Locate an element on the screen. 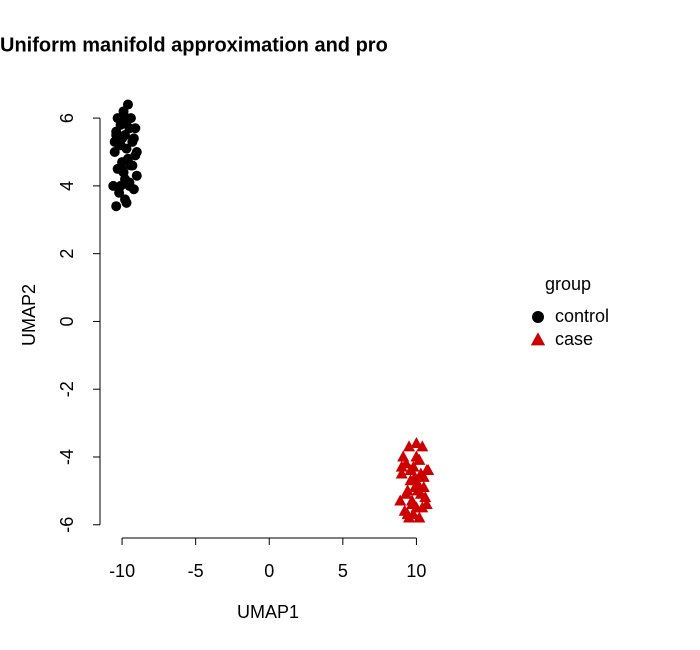  legend-label: case is located at coordinates (574, 339).